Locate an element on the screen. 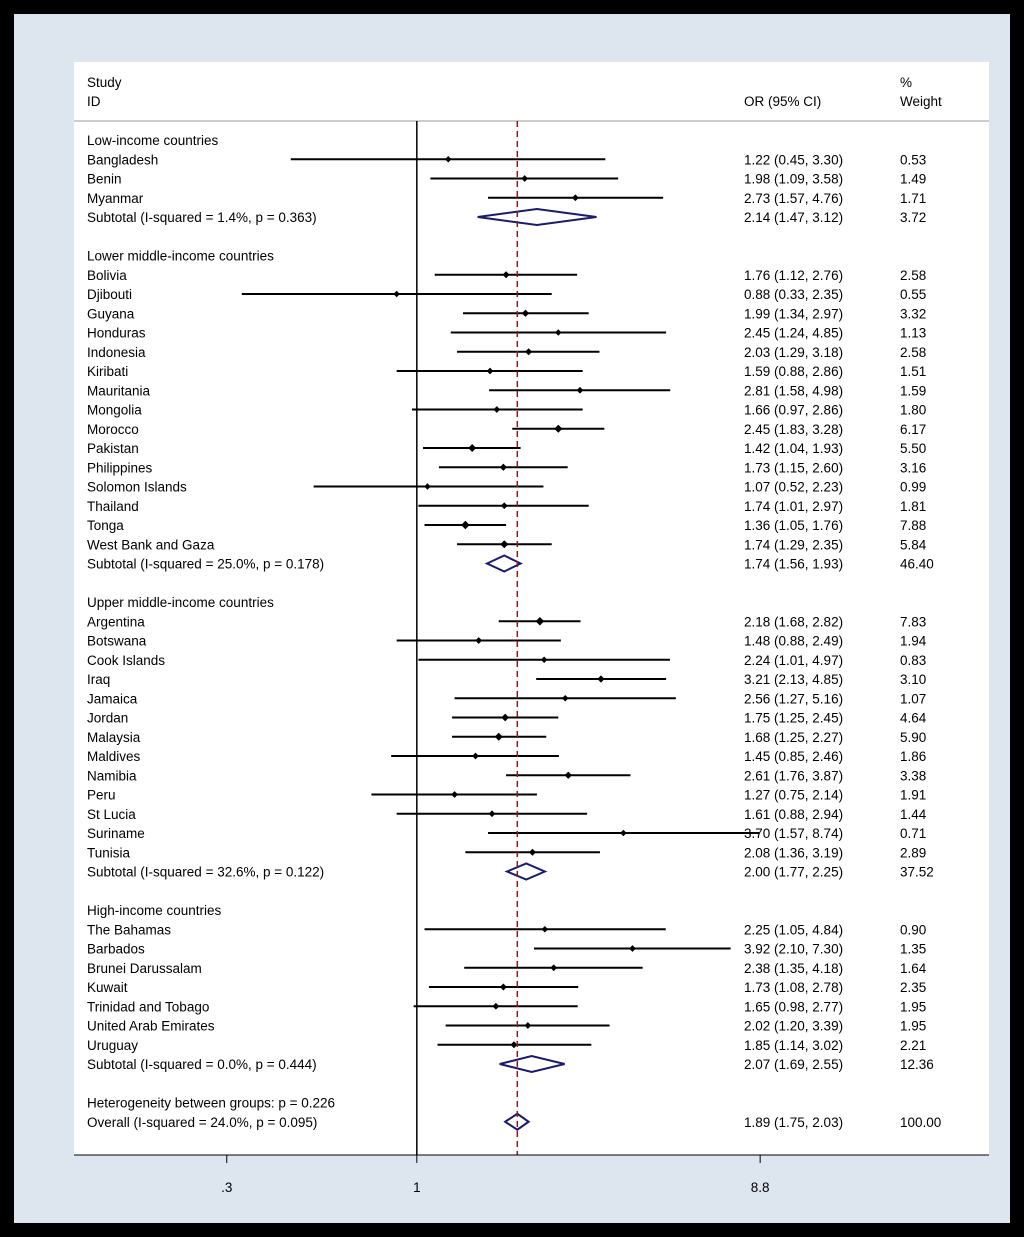  or-ci-value: 3.92 (2.10, 7.30) is located at coordinates (793, 949).